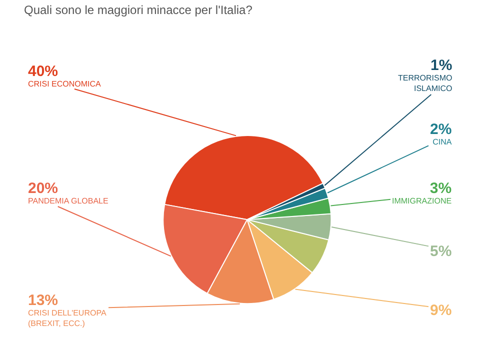 This screenshot has height=360, width=480. I want to click on slice-label: CINA, so click(442, 141).